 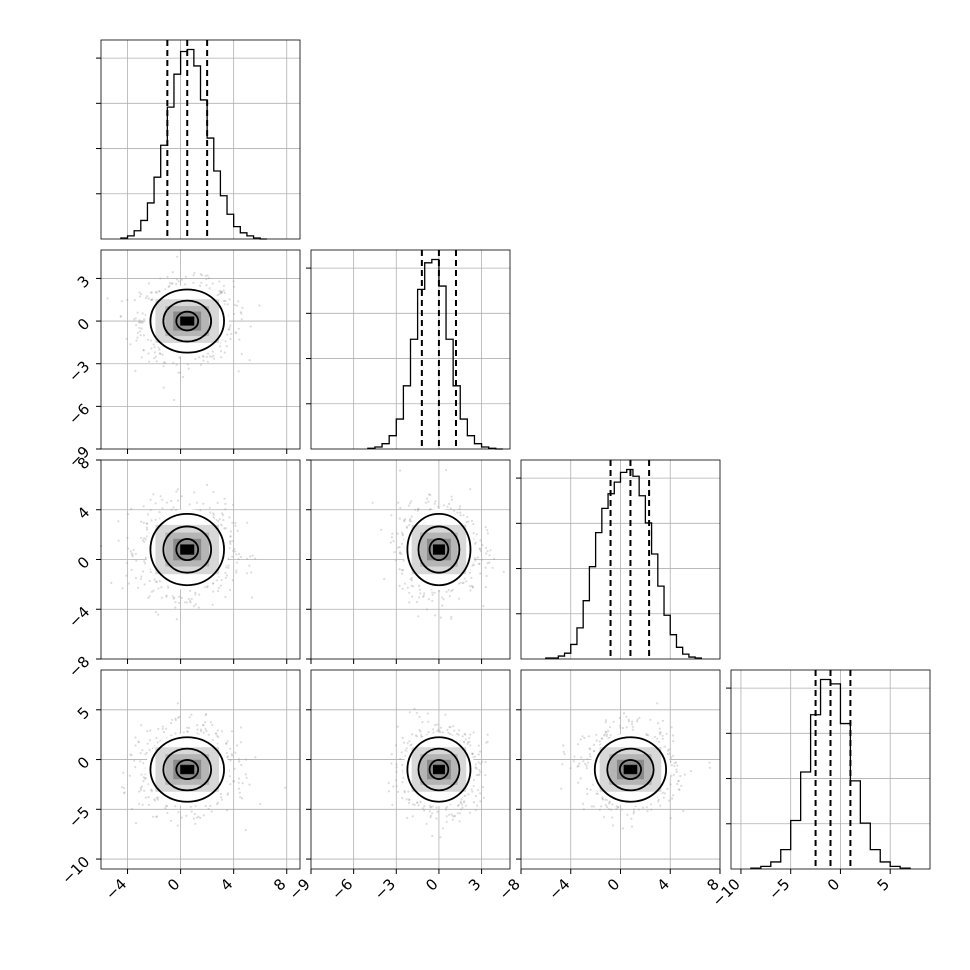 What do you see at coordinates (179, 786) in the screenshot?
I see `panel-3-0: −4 0 4 8−10−505` at bounding box center [179, 786].